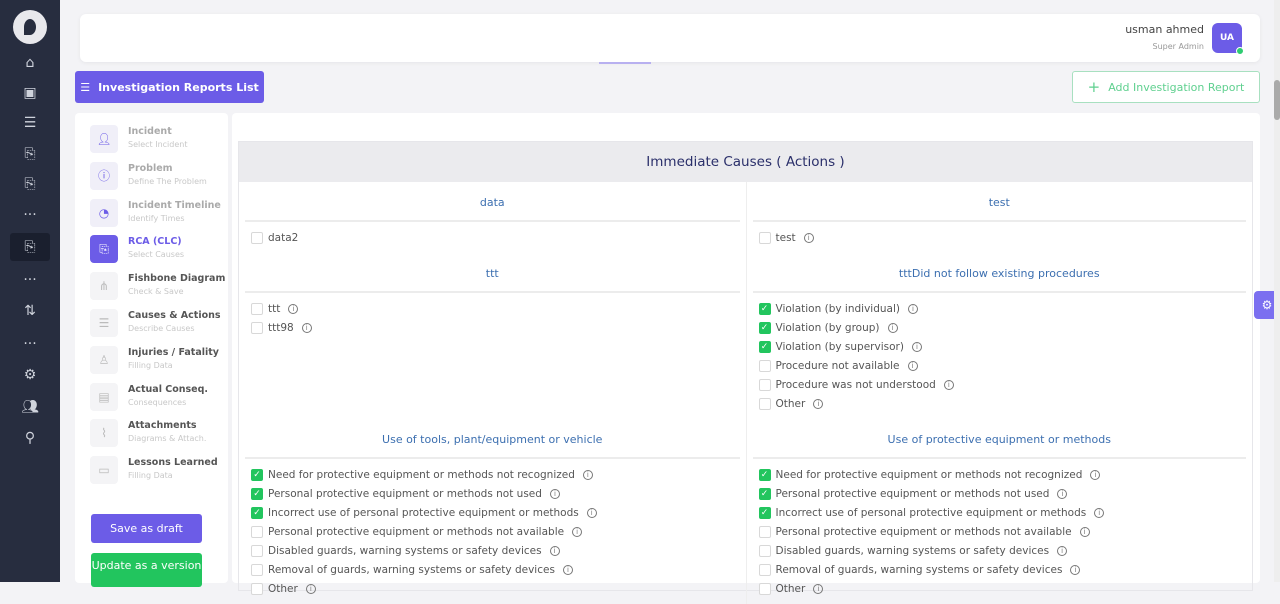 The height and width of the screenshot is (604, 1280). Describe the element at coordinates (30, 407) in the screenshot. I see `users-icon: 👥︎` at that location.